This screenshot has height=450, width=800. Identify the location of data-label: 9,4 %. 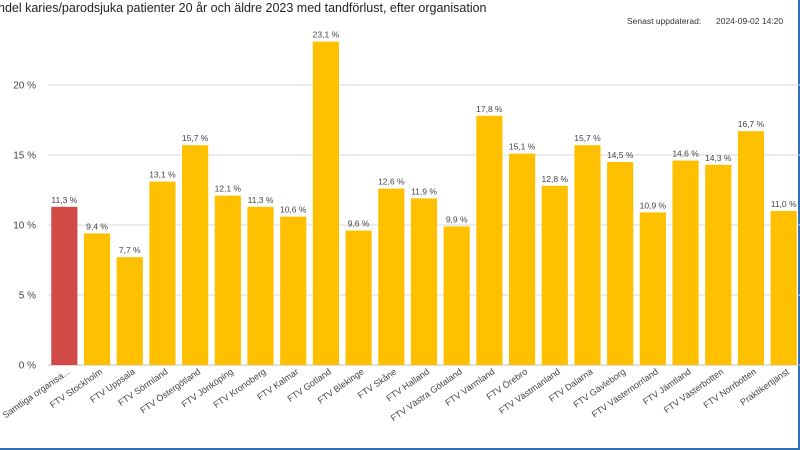
(97, 226).